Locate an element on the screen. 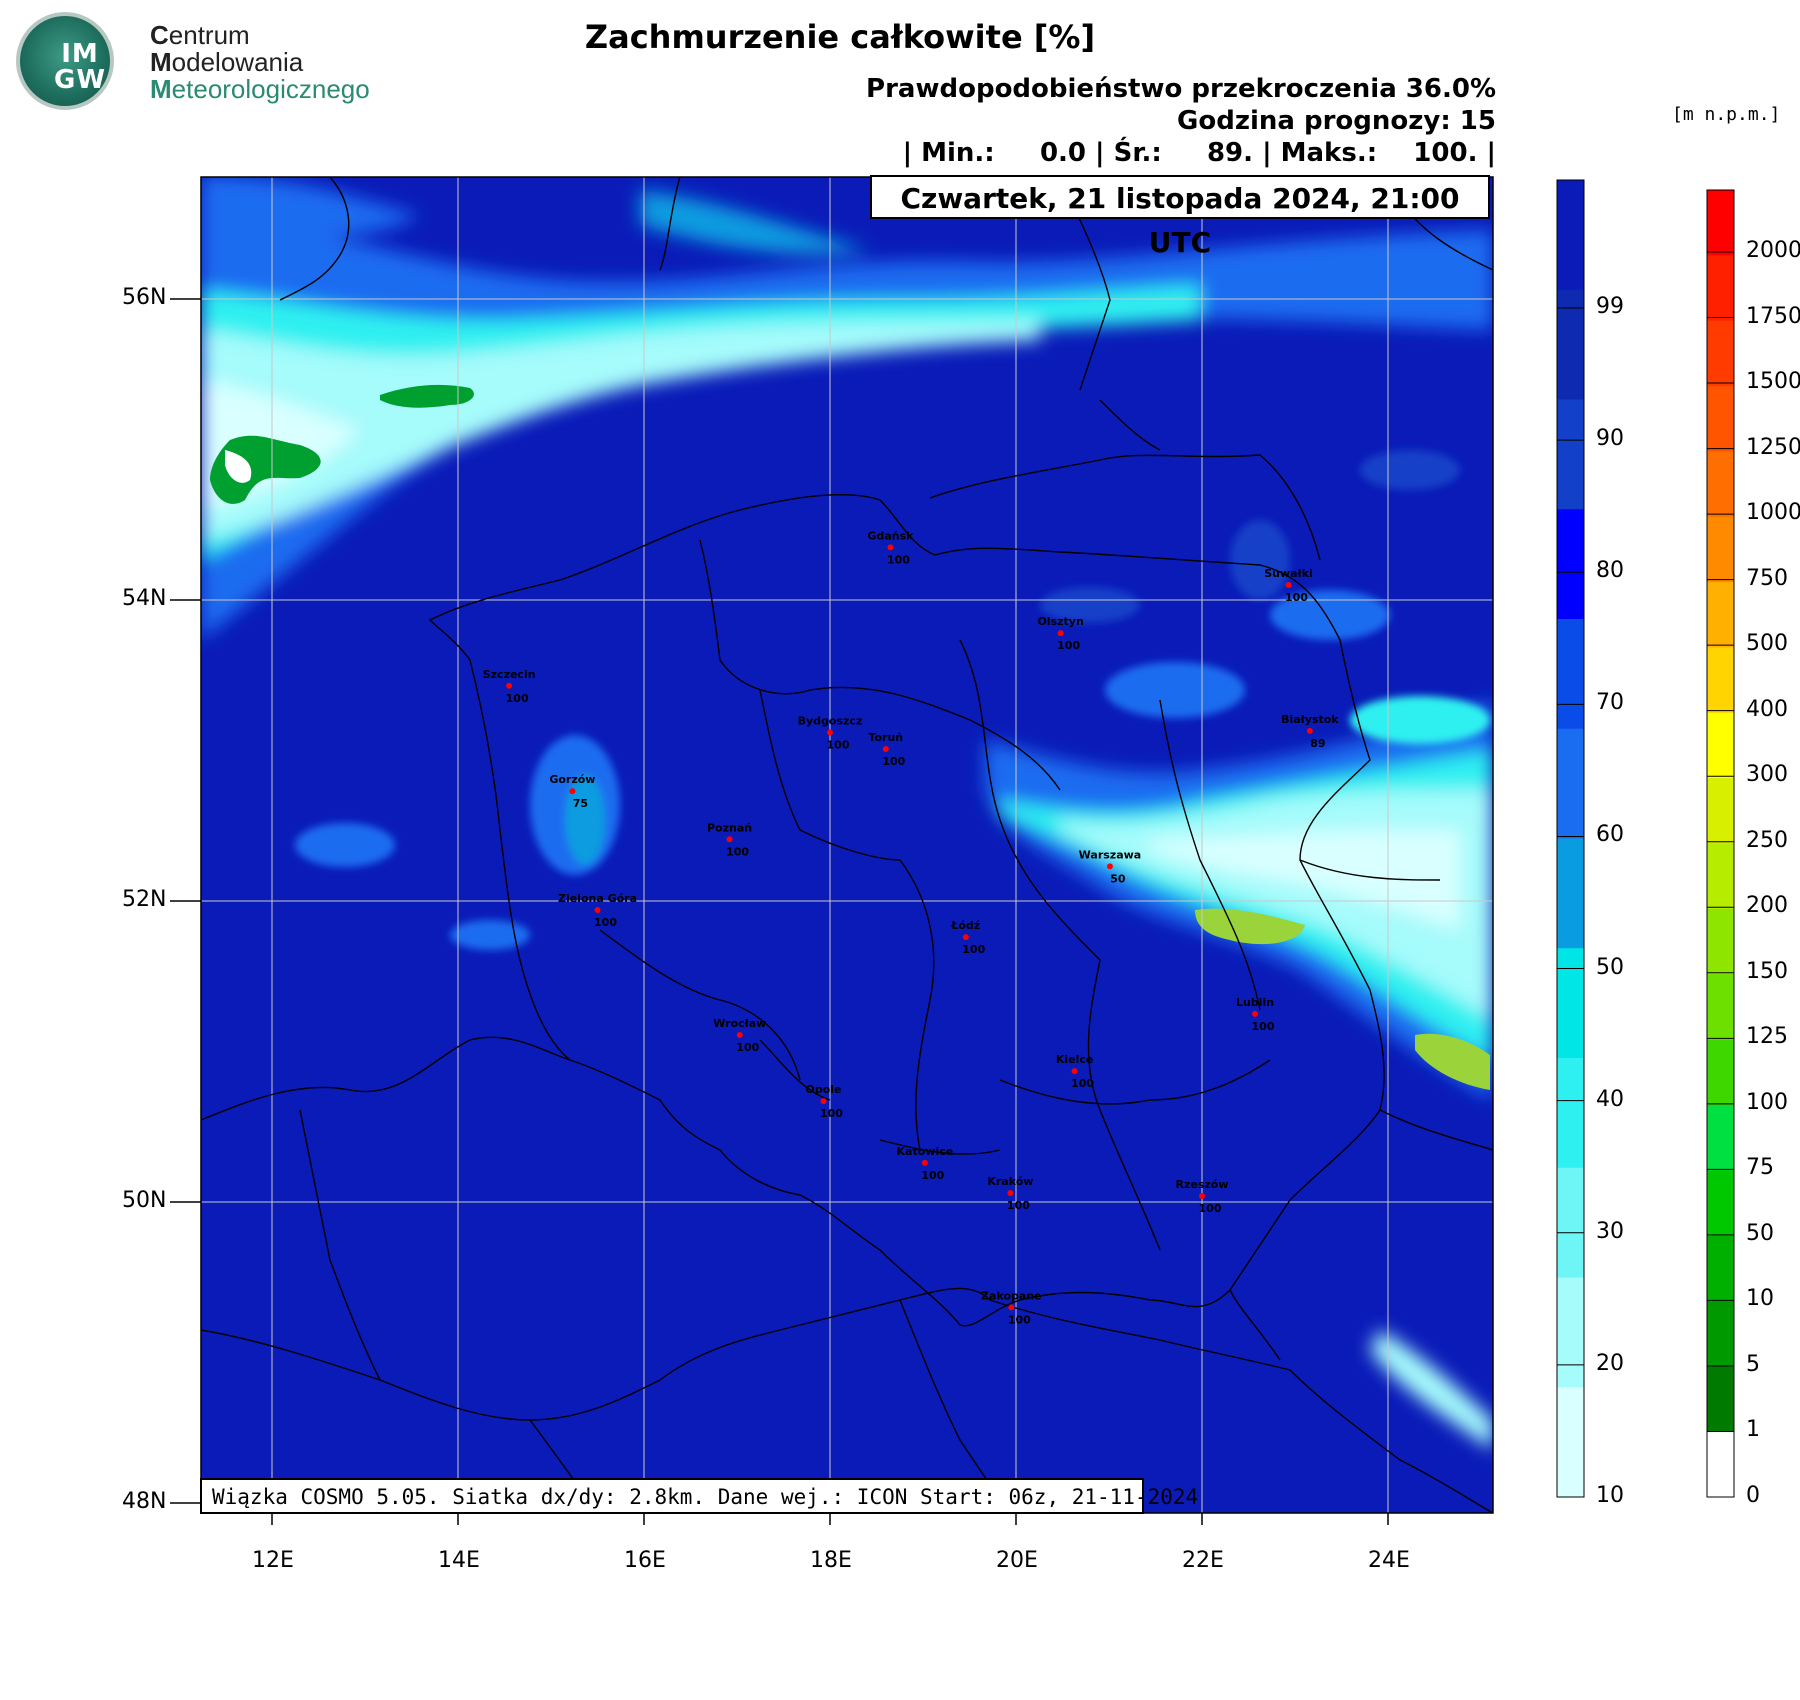 The height and width of the screenshot is (1700, 1800). lon-label-22e: 22E is located at coordinates (1203, 1560).